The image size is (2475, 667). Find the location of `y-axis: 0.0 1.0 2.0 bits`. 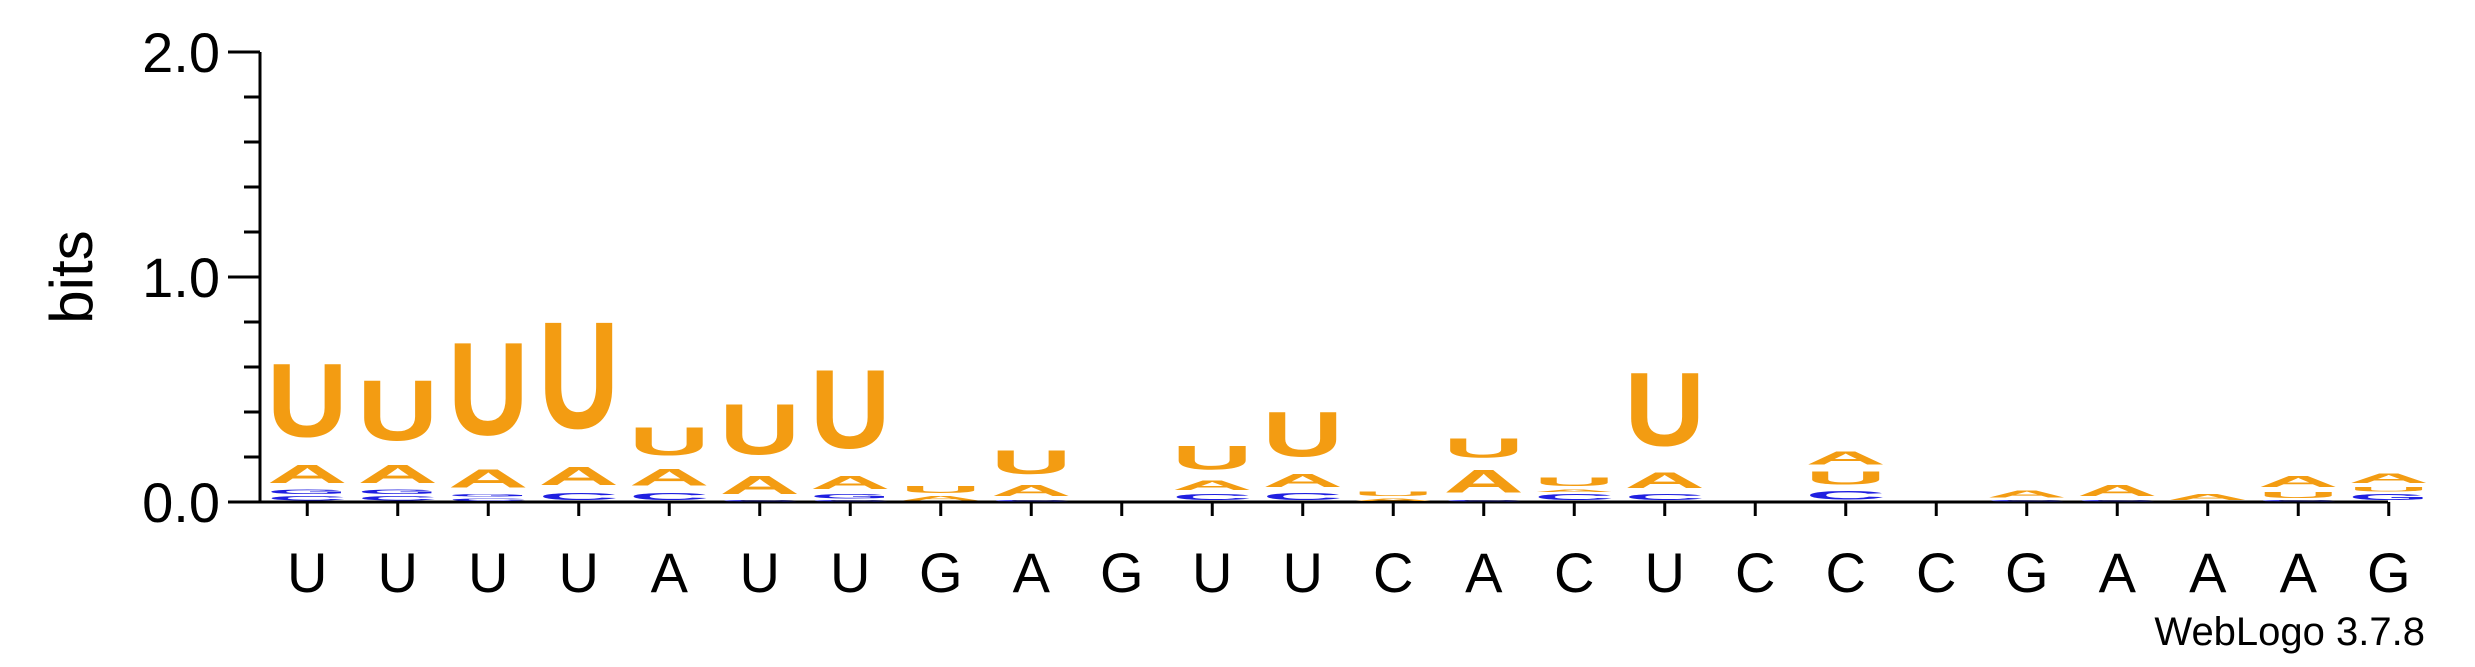

y-axis: 0.0 1.0 2.0 bits is located at coordinates (150, 277).